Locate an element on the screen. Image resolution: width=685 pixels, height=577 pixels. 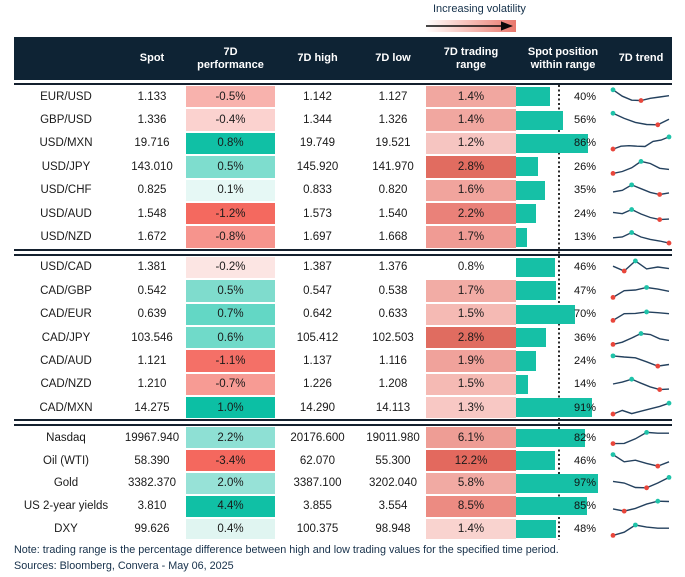
position-cell: 46% is located at coordinates (563, 267).